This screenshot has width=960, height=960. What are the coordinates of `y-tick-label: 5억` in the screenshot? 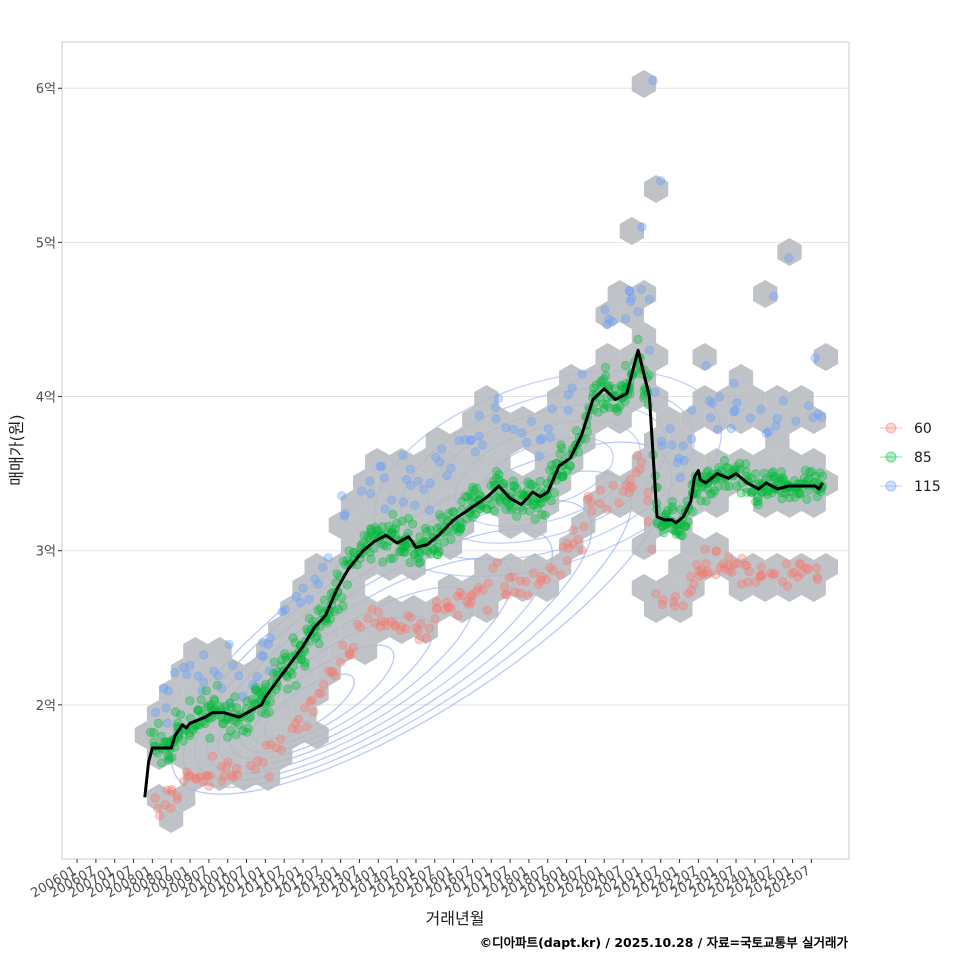 It's located at (46, 243).